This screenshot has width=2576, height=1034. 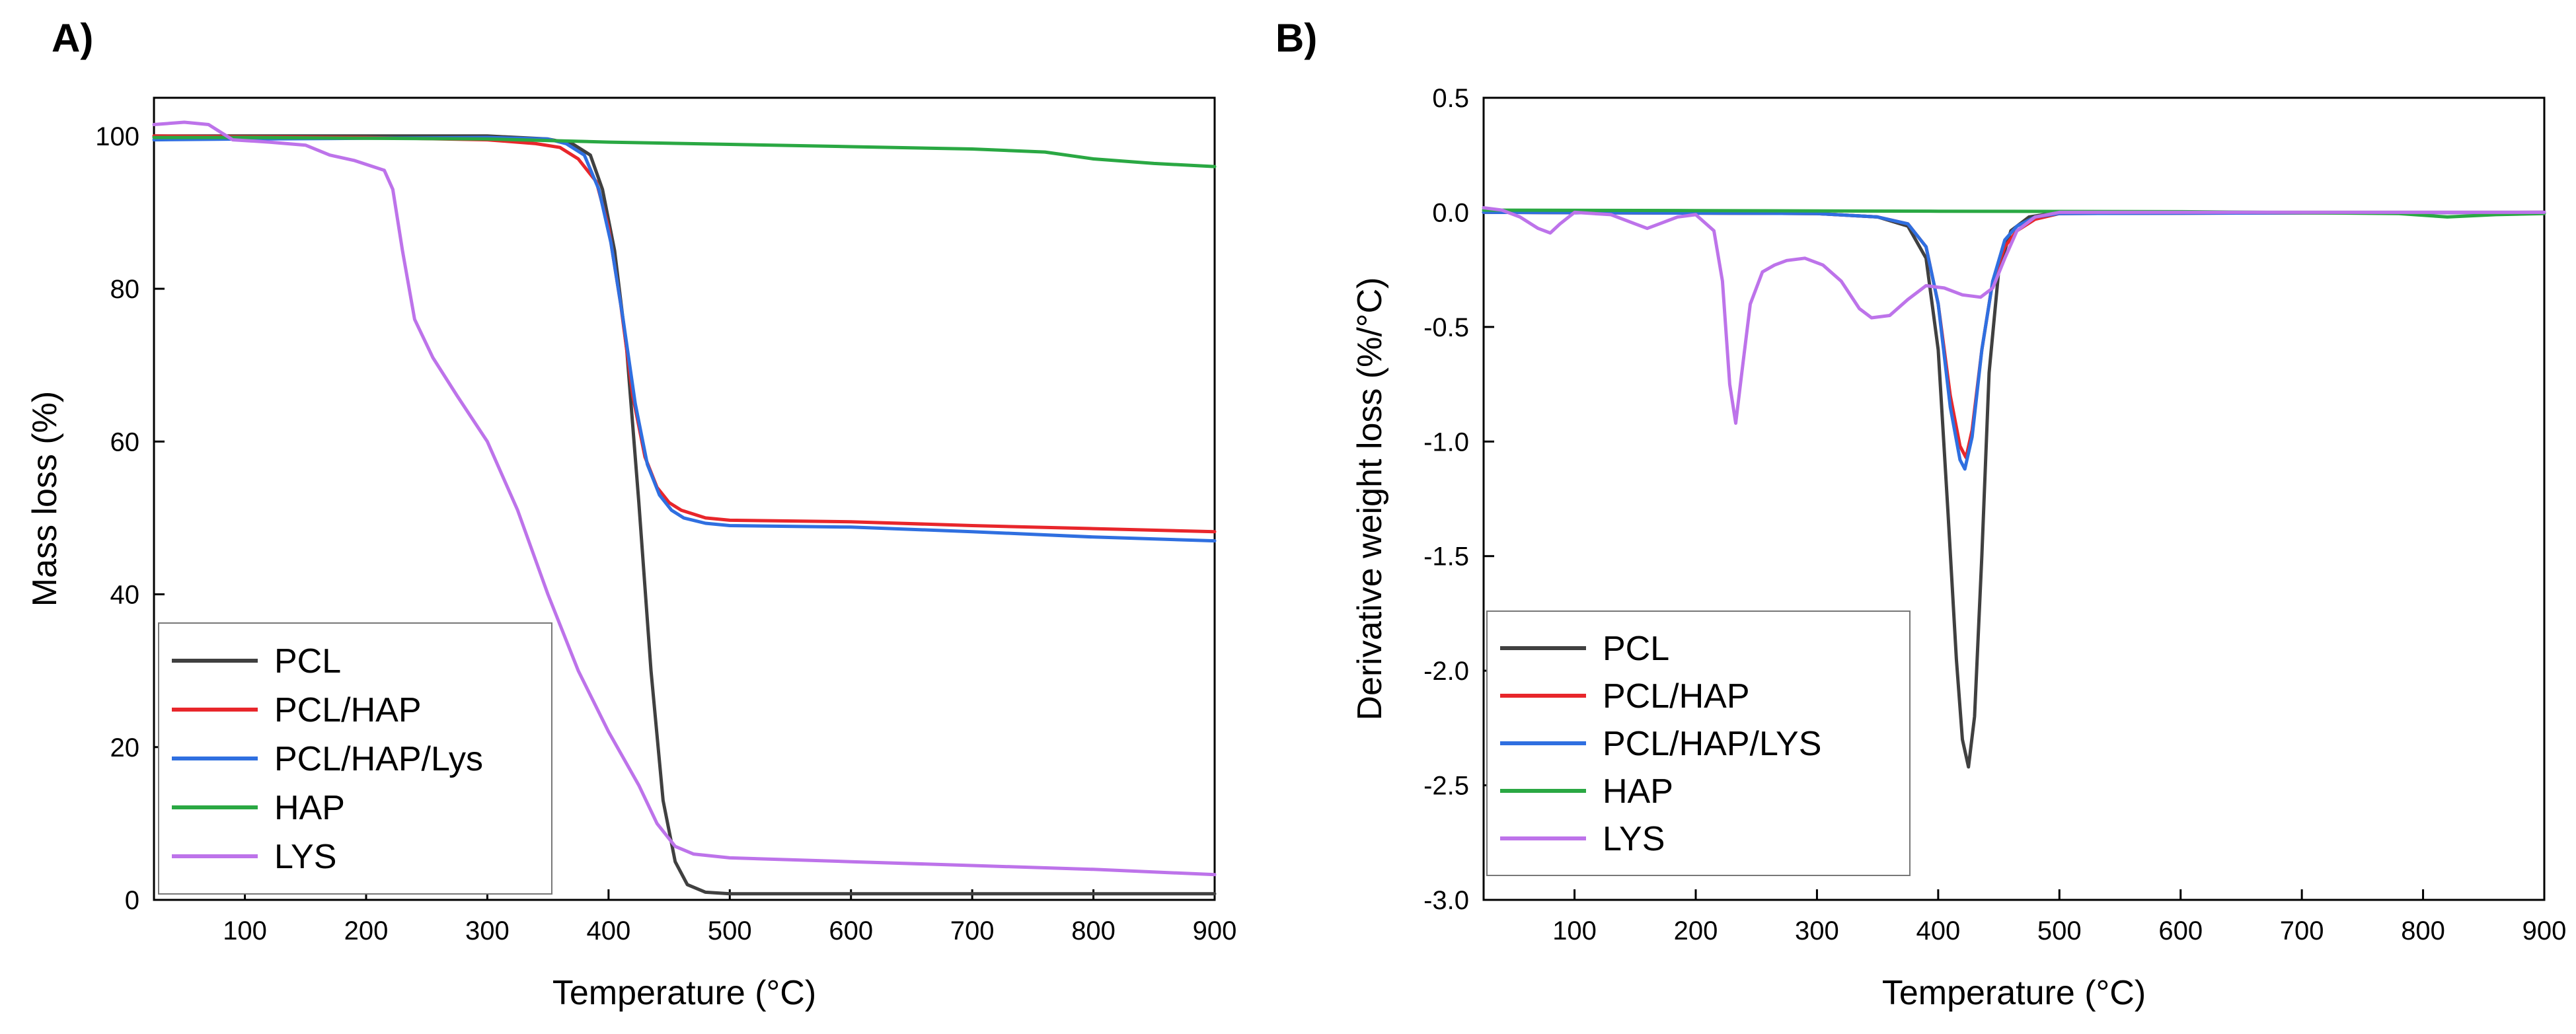 What do you see at coordinates (1446, 442) in the screenshot?
I see `panel-b-y-tick-label: -1.0` at bounding box center [1446, 442].